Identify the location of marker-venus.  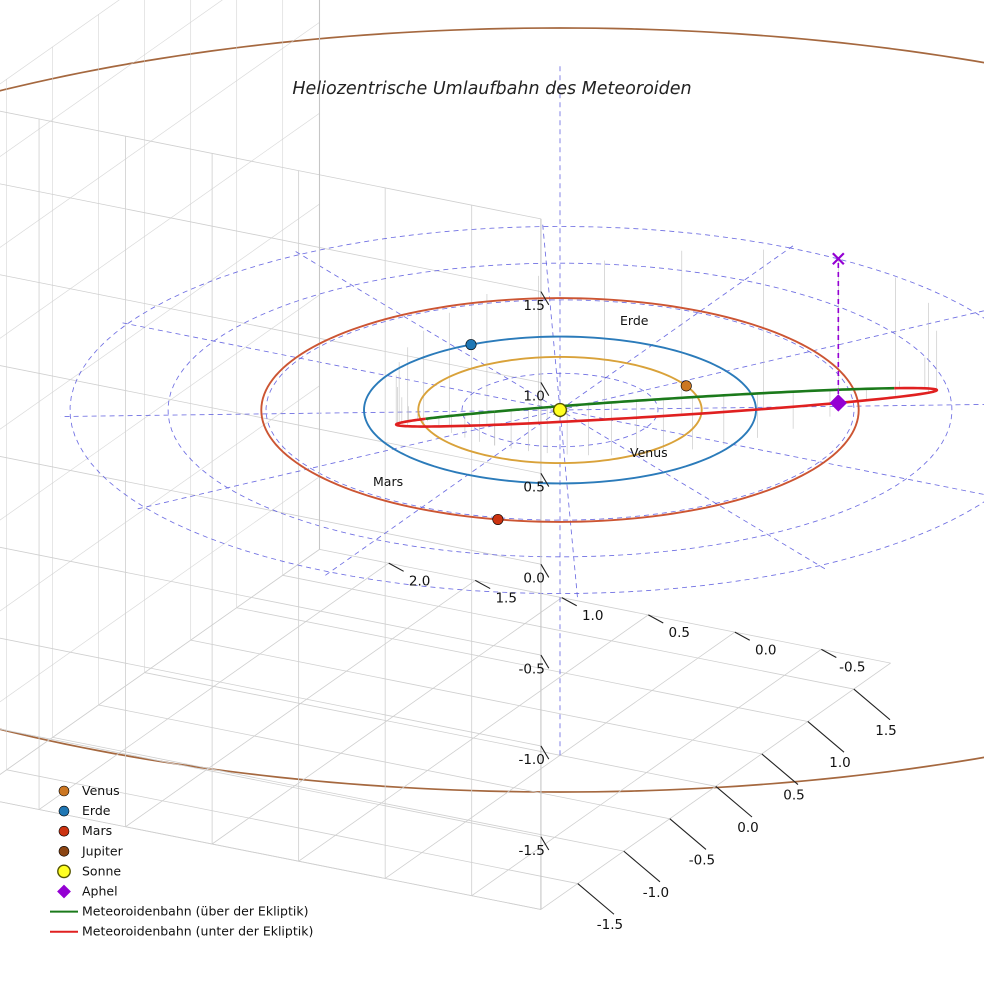
(686, 386).